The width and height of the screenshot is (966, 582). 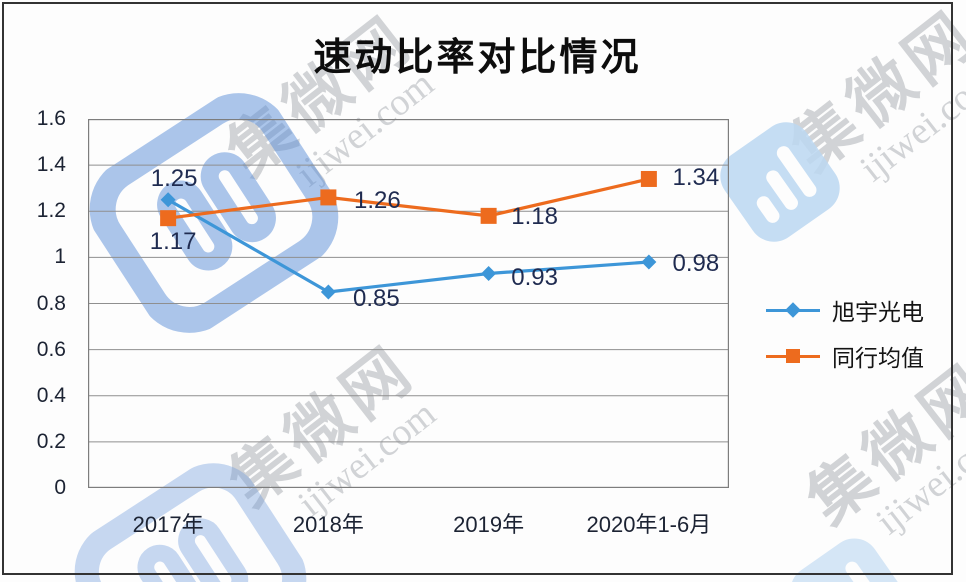 I want to click on x-axis-tick-label: 2017年, so click(x=168, y=524).